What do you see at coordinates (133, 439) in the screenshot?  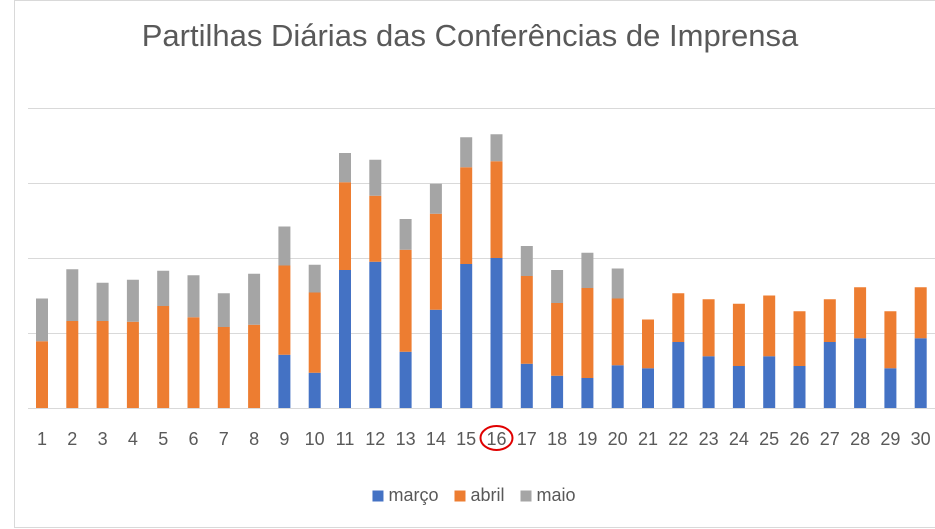 I see `x-tick-label: 4` at bounding box center [133, 439].